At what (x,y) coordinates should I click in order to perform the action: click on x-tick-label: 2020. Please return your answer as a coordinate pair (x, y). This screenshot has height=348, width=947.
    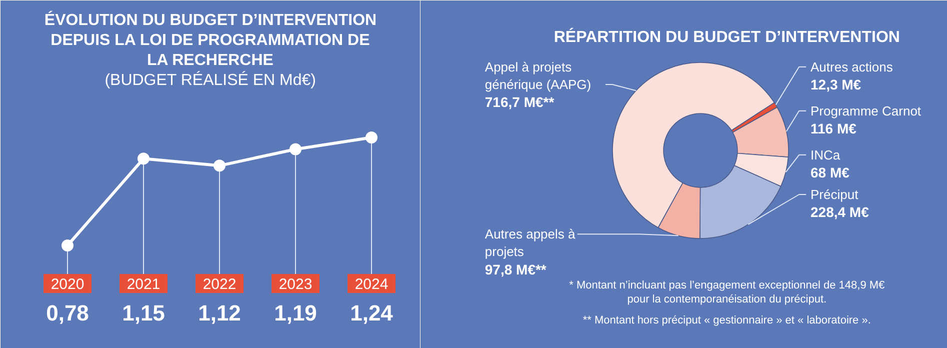
    Looking at the image, I should click on (67, 284).